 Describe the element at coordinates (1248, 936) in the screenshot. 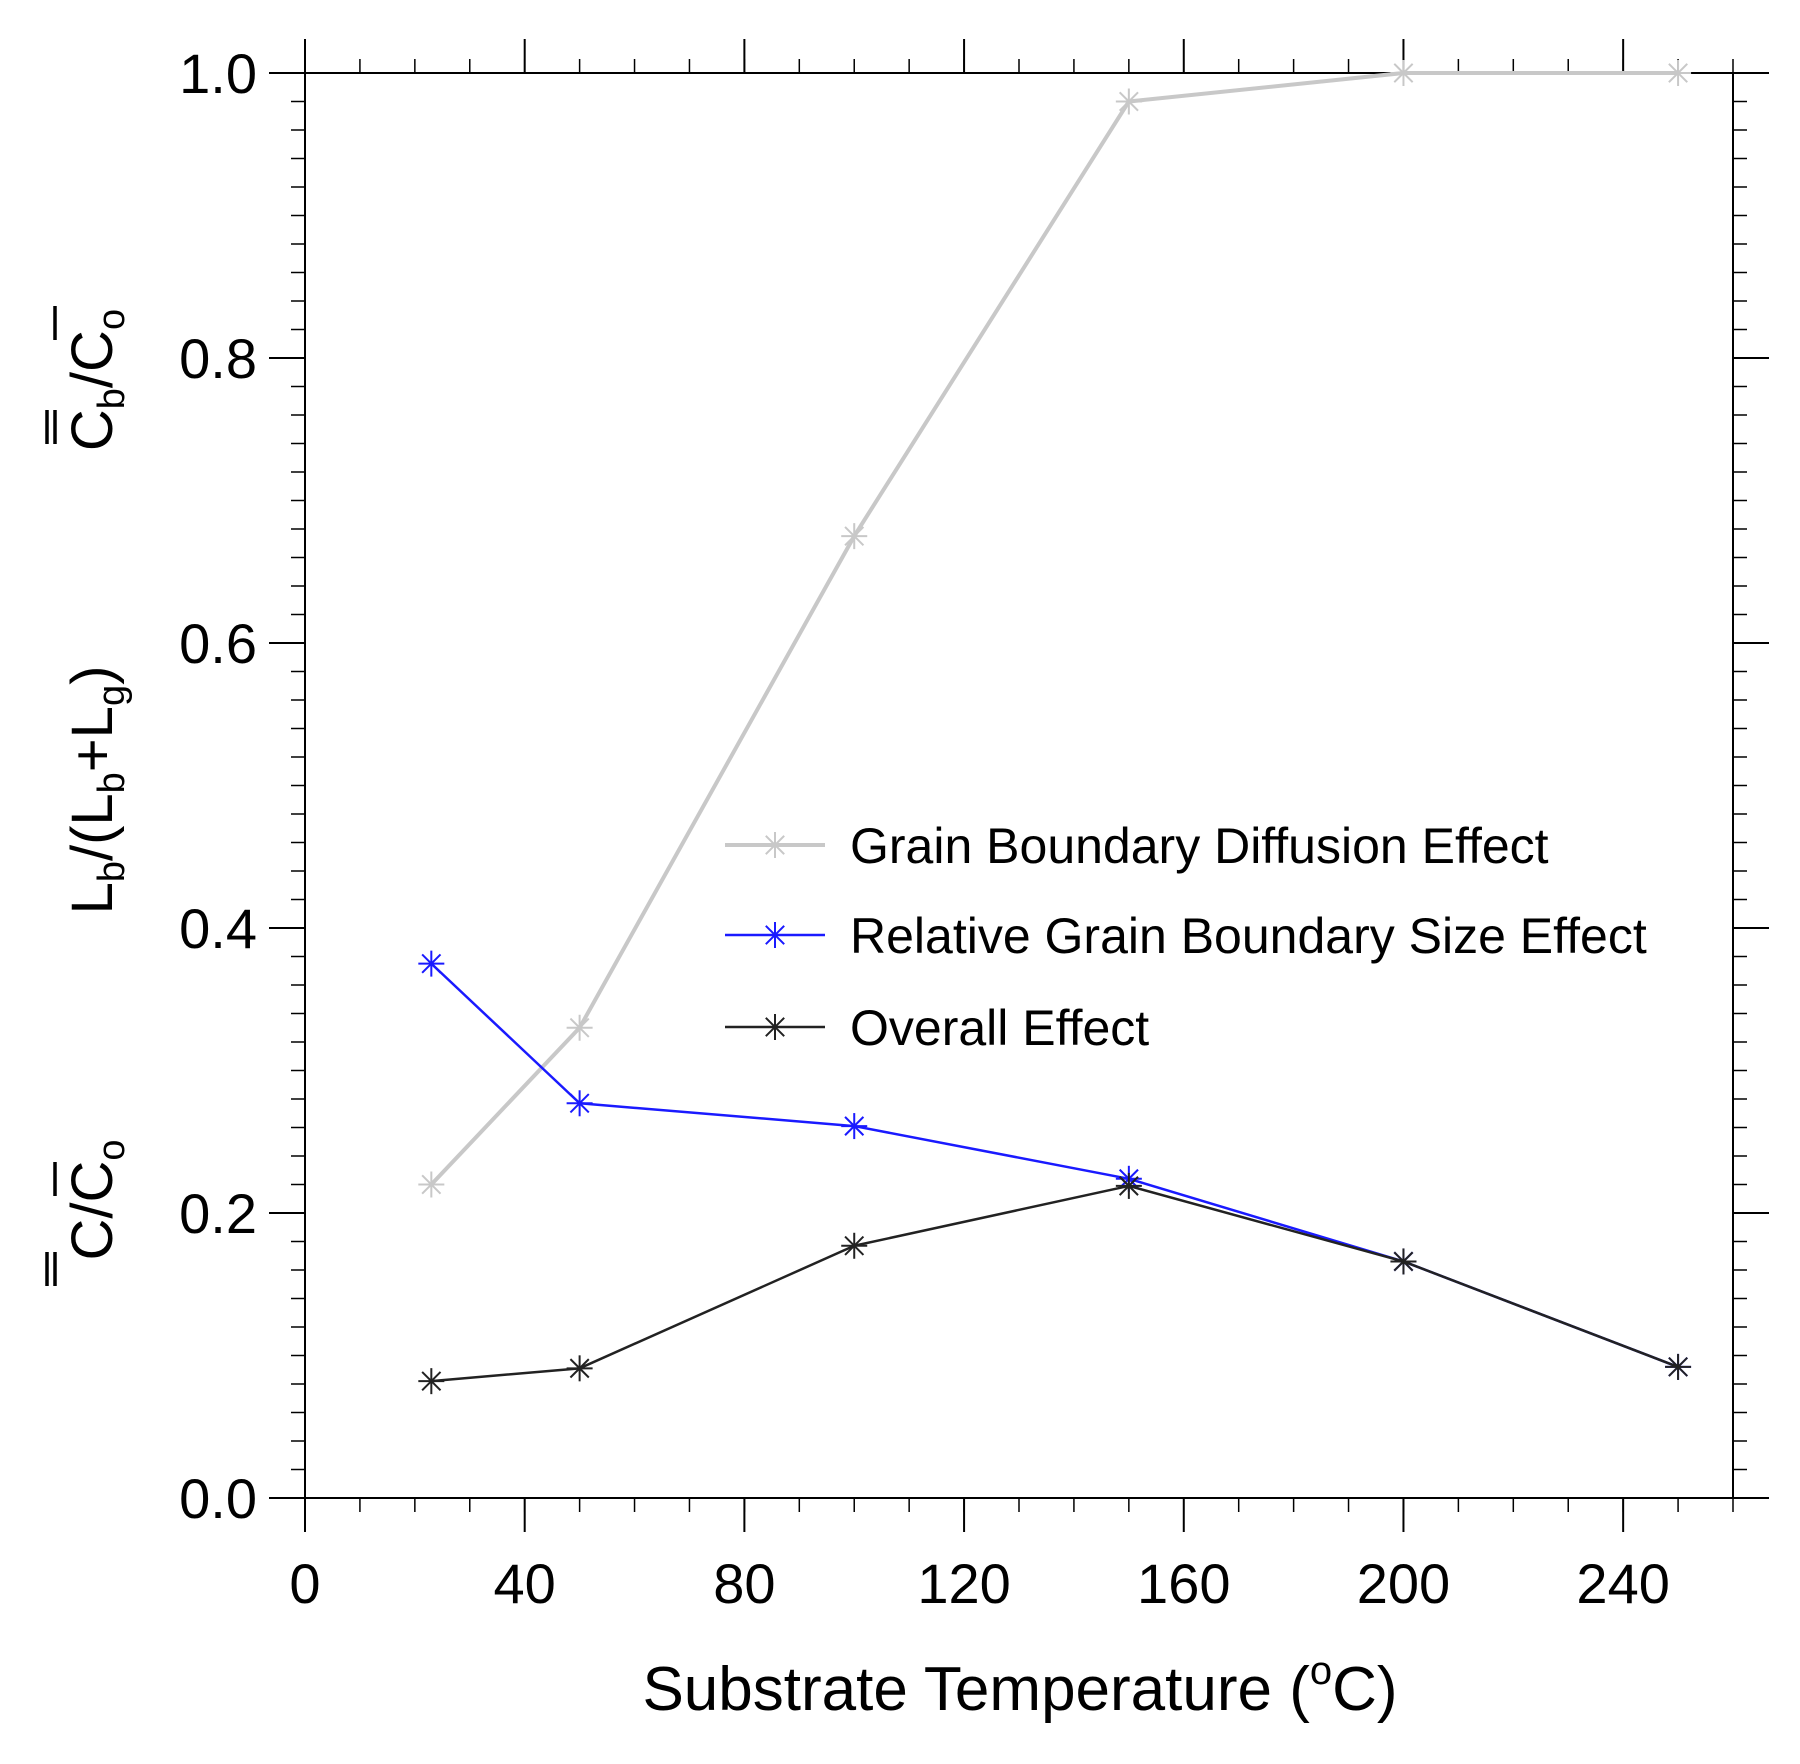

I see `legend-label: Relative Grain Boundary Size Effect` at that location.